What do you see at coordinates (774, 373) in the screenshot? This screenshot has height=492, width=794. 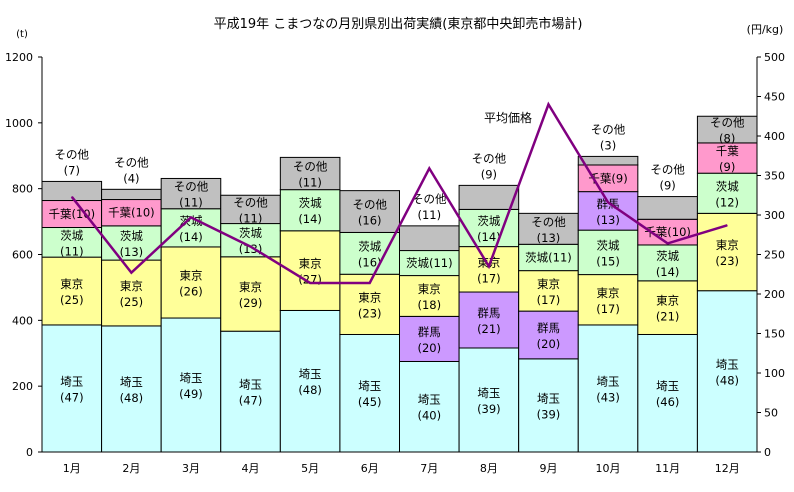 I see `y2-tick-label: 100` at bounding box center [774, 373].